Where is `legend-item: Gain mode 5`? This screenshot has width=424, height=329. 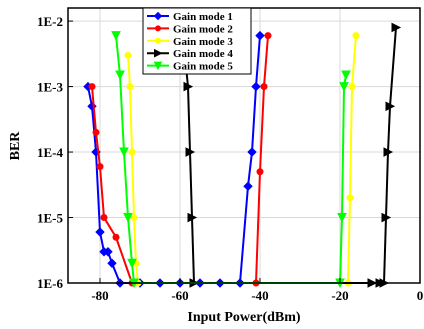 legend-item: Gain mode 5 is located at coordinates (190, 67).